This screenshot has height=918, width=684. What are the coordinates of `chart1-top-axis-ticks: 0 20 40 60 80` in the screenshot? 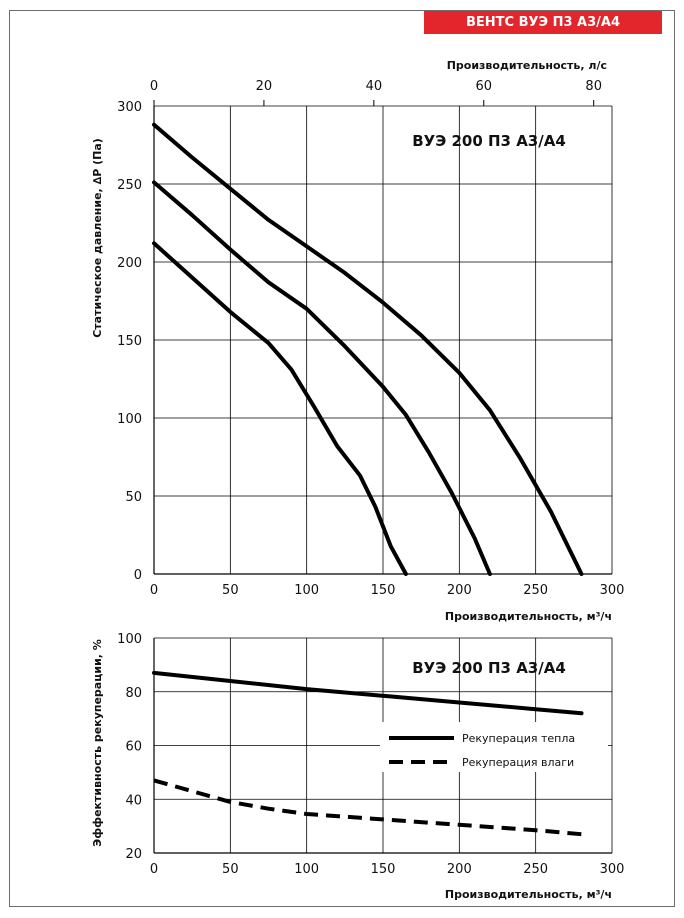 It's located at (376, 92).